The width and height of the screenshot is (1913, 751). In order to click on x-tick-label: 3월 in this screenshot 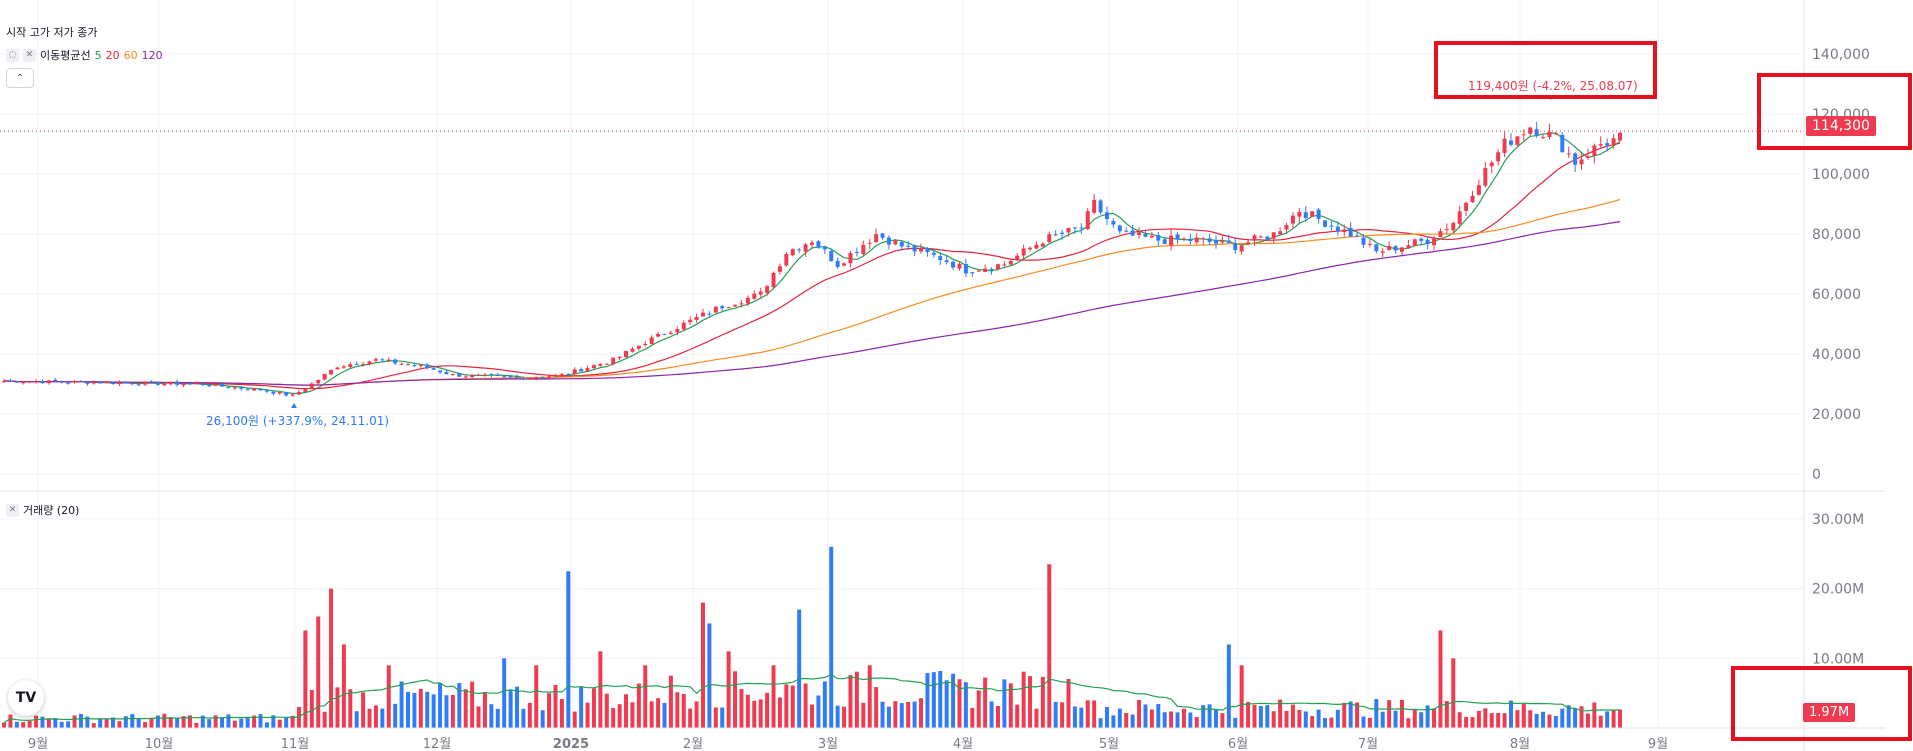, I will do `click(828, 744)`.